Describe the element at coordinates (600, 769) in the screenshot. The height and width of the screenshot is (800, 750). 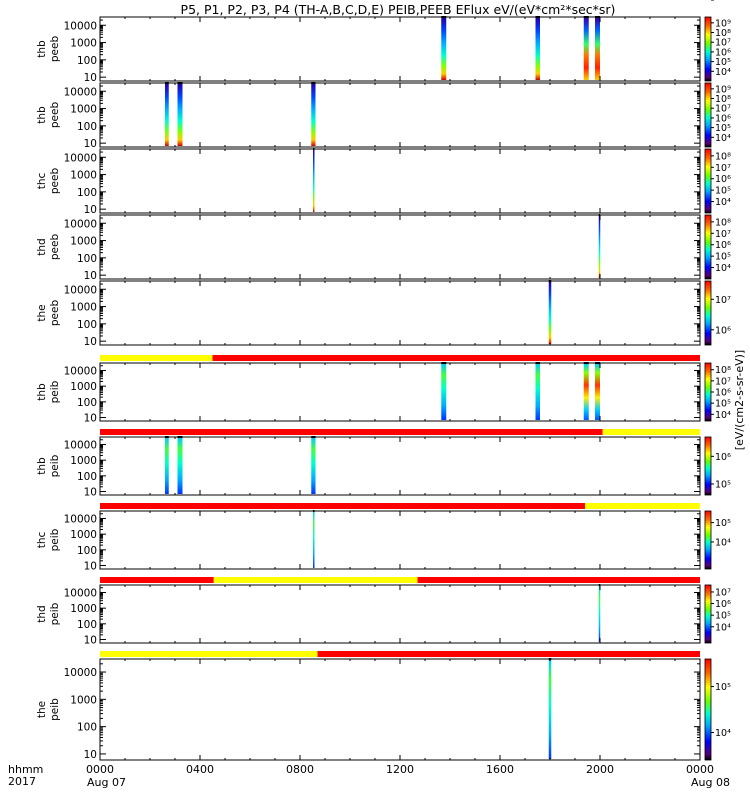
I see `x-tick-label: 2000` at that location.